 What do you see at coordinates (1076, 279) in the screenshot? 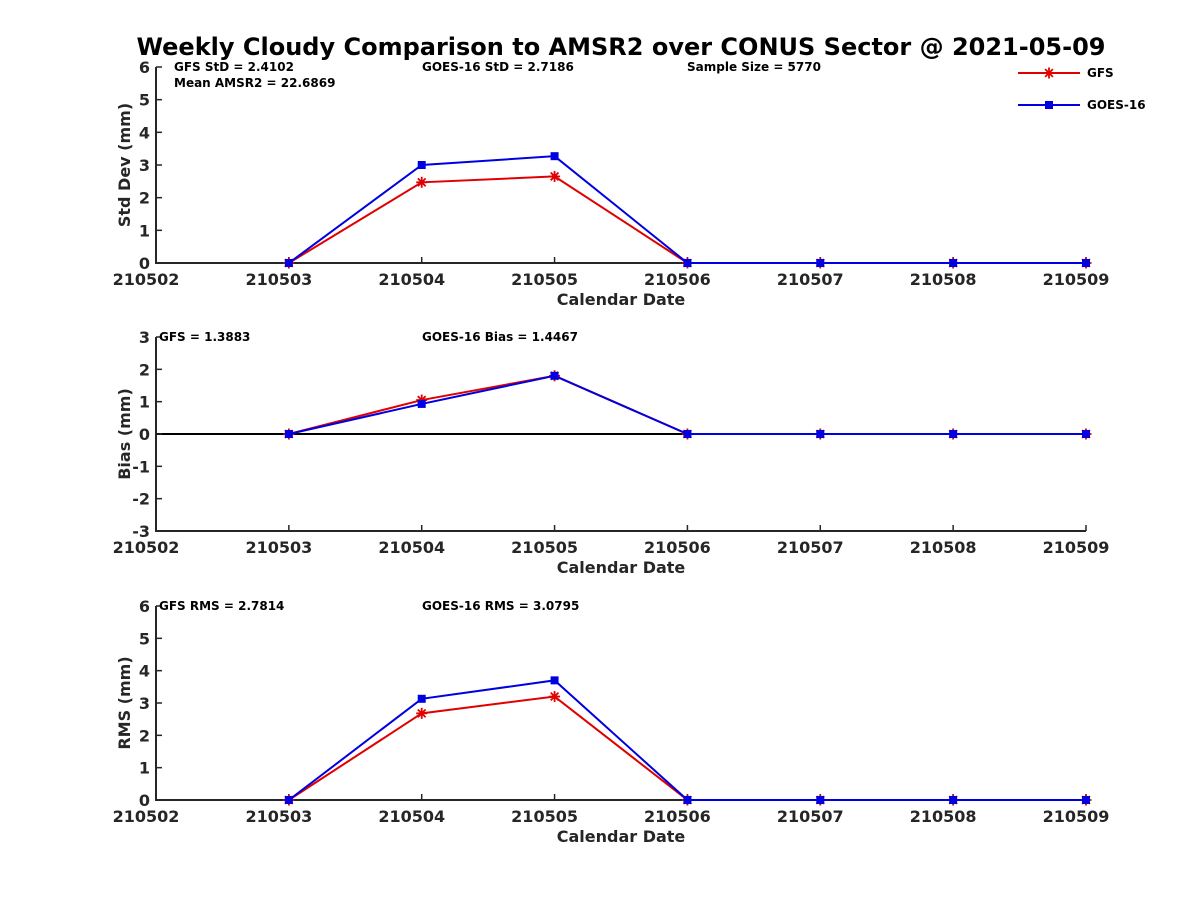
I see `std-dev-x-tick-label: 210509` at bounding box center [1076, 279].